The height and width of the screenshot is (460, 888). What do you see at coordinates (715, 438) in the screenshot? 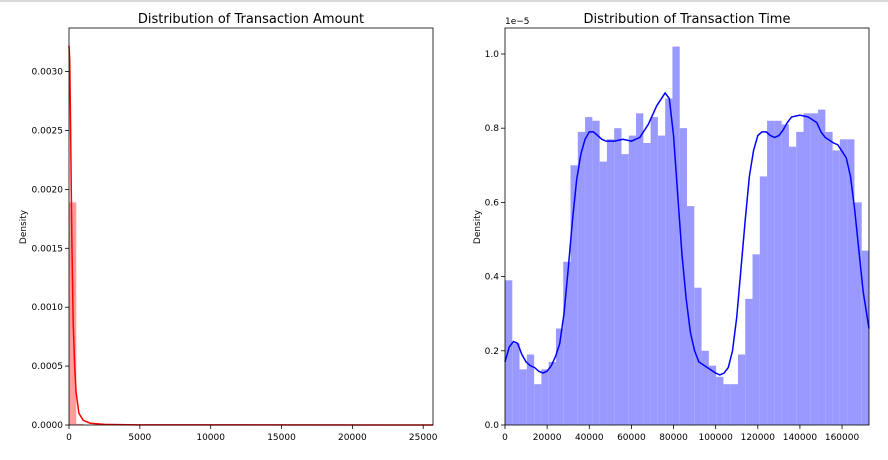
I see `time-x-tick-label: 100000` at bounding box center [715, 438].